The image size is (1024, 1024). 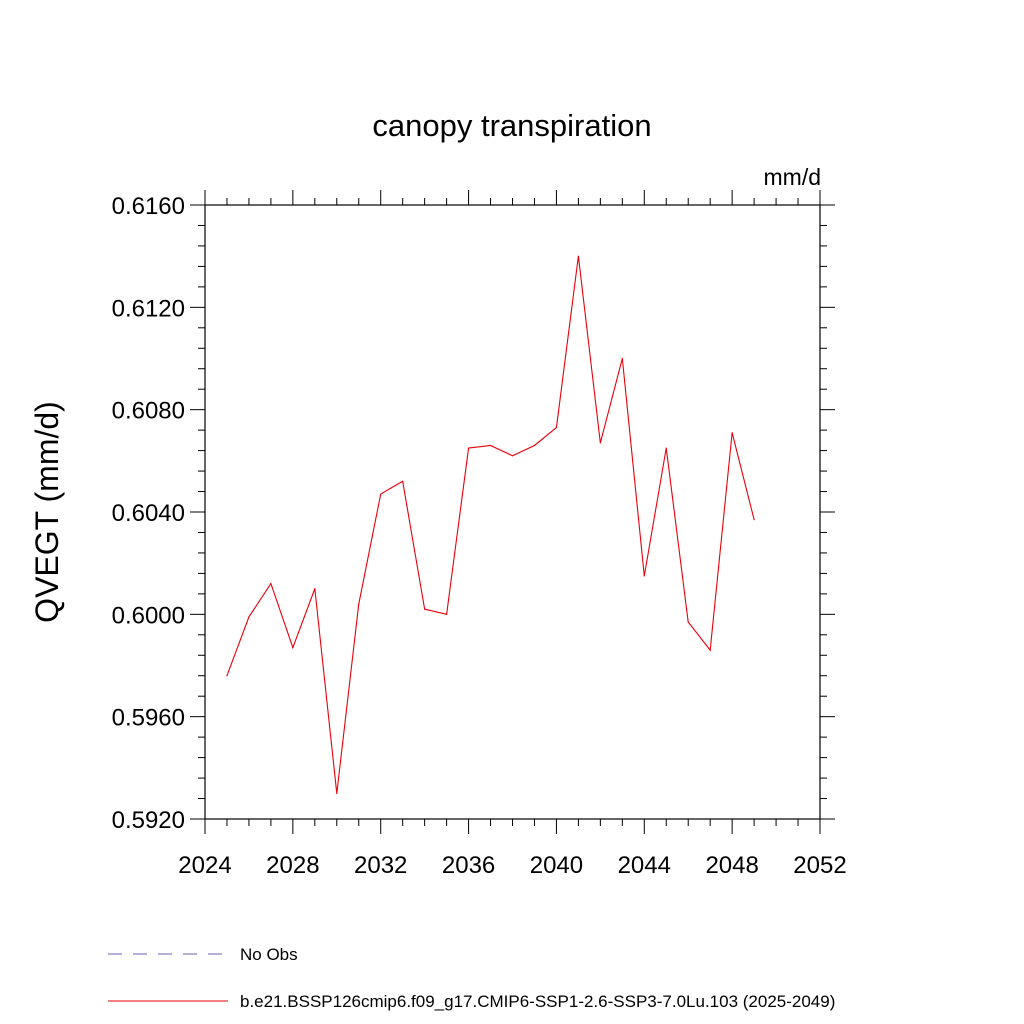 What do you see at coordinates (148, 615) in the screenshot?
I see `y-tick-label: 0.6000` at bounding box center [148, 615].